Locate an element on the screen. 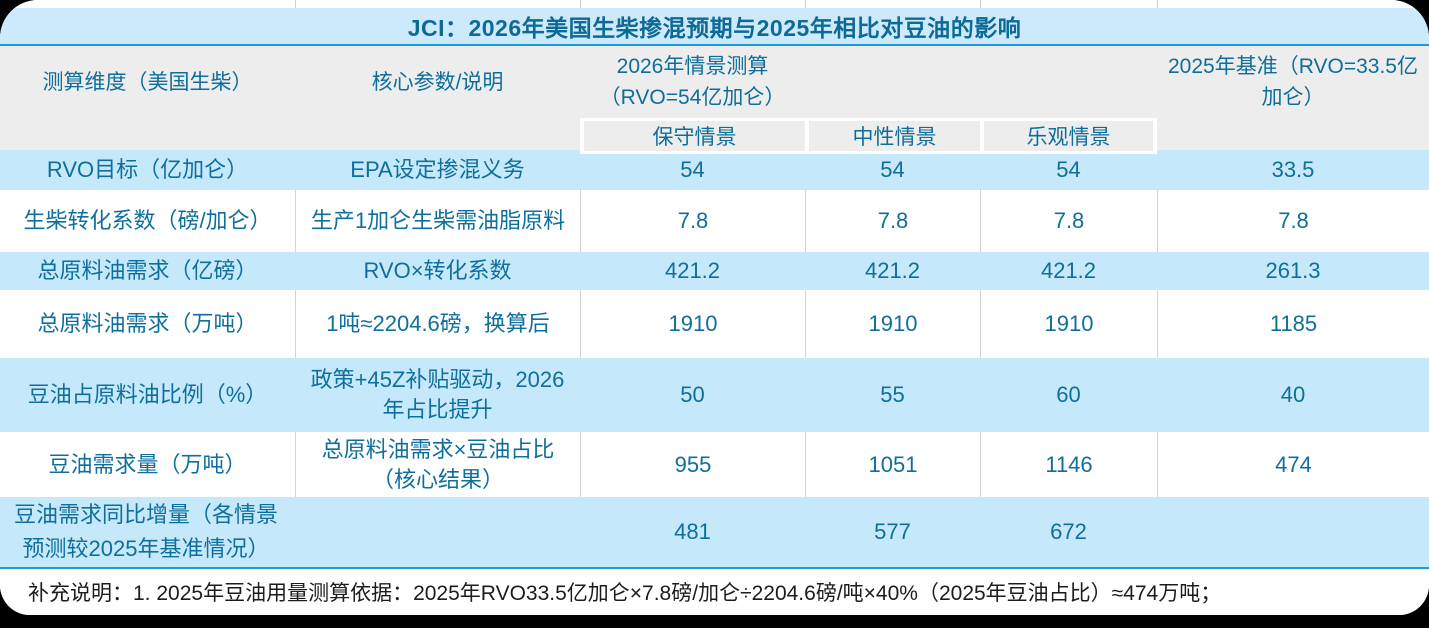 The image size is (1429, 628). value-optimistic: 421.2 is located at coordinates (1068, 270).